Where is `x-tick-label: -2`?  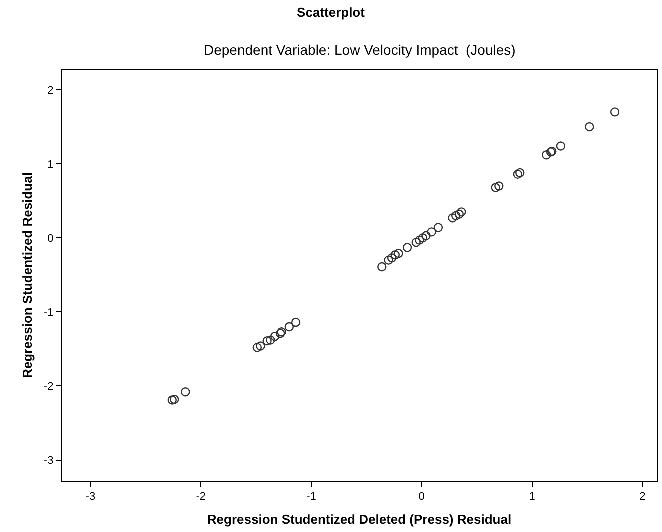 x-tick-label: -2 is located at coordinates (201, 497).